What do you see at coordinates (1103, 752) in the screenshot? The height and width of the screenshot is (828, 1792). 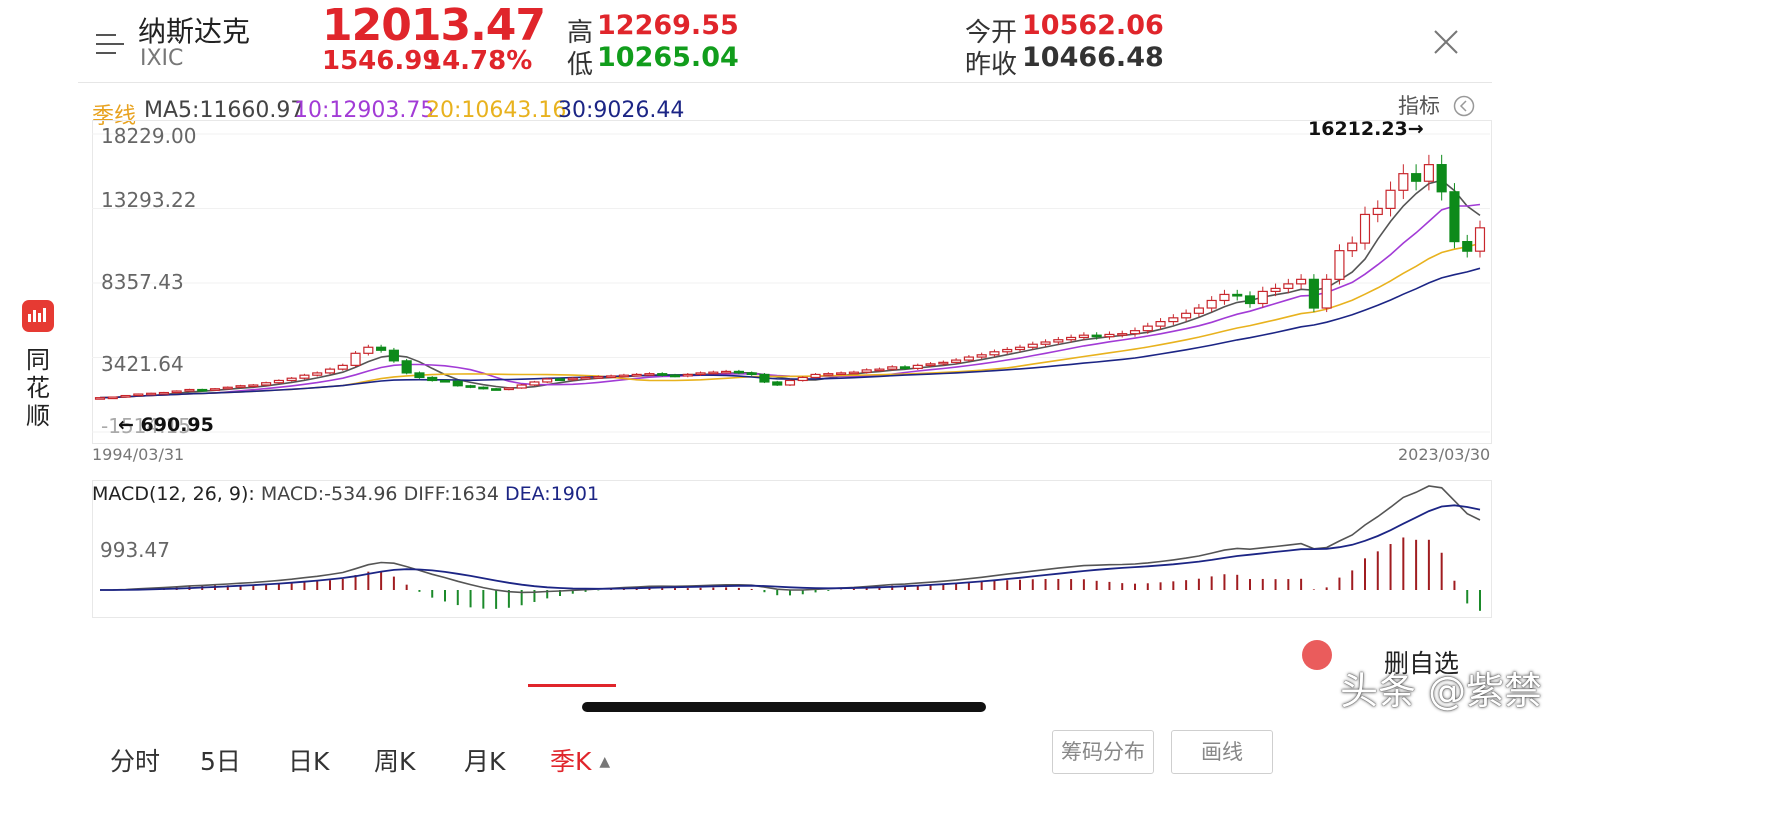 I see `chips-distribution-button: 筹码分布` at bounding box center [1103, 752].